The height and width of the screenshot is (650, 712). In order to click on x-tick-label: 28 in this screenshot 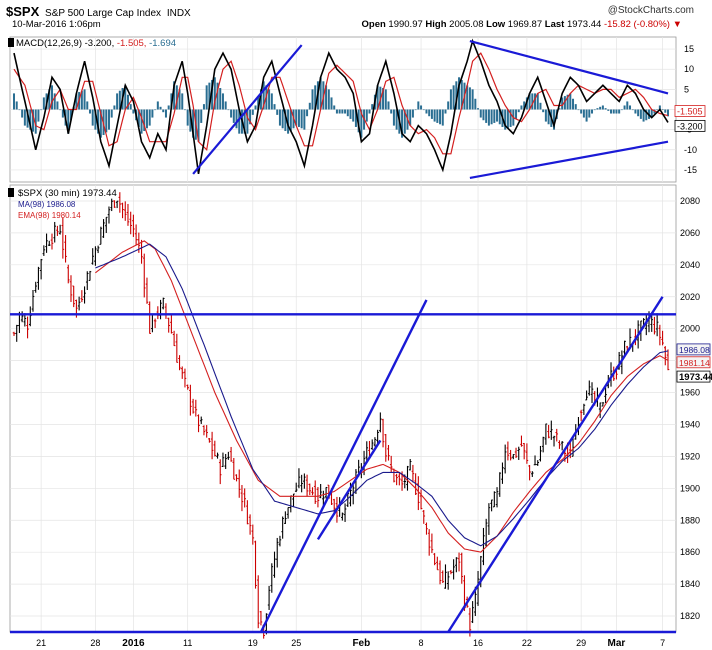, I will do `click(95, 643)`.